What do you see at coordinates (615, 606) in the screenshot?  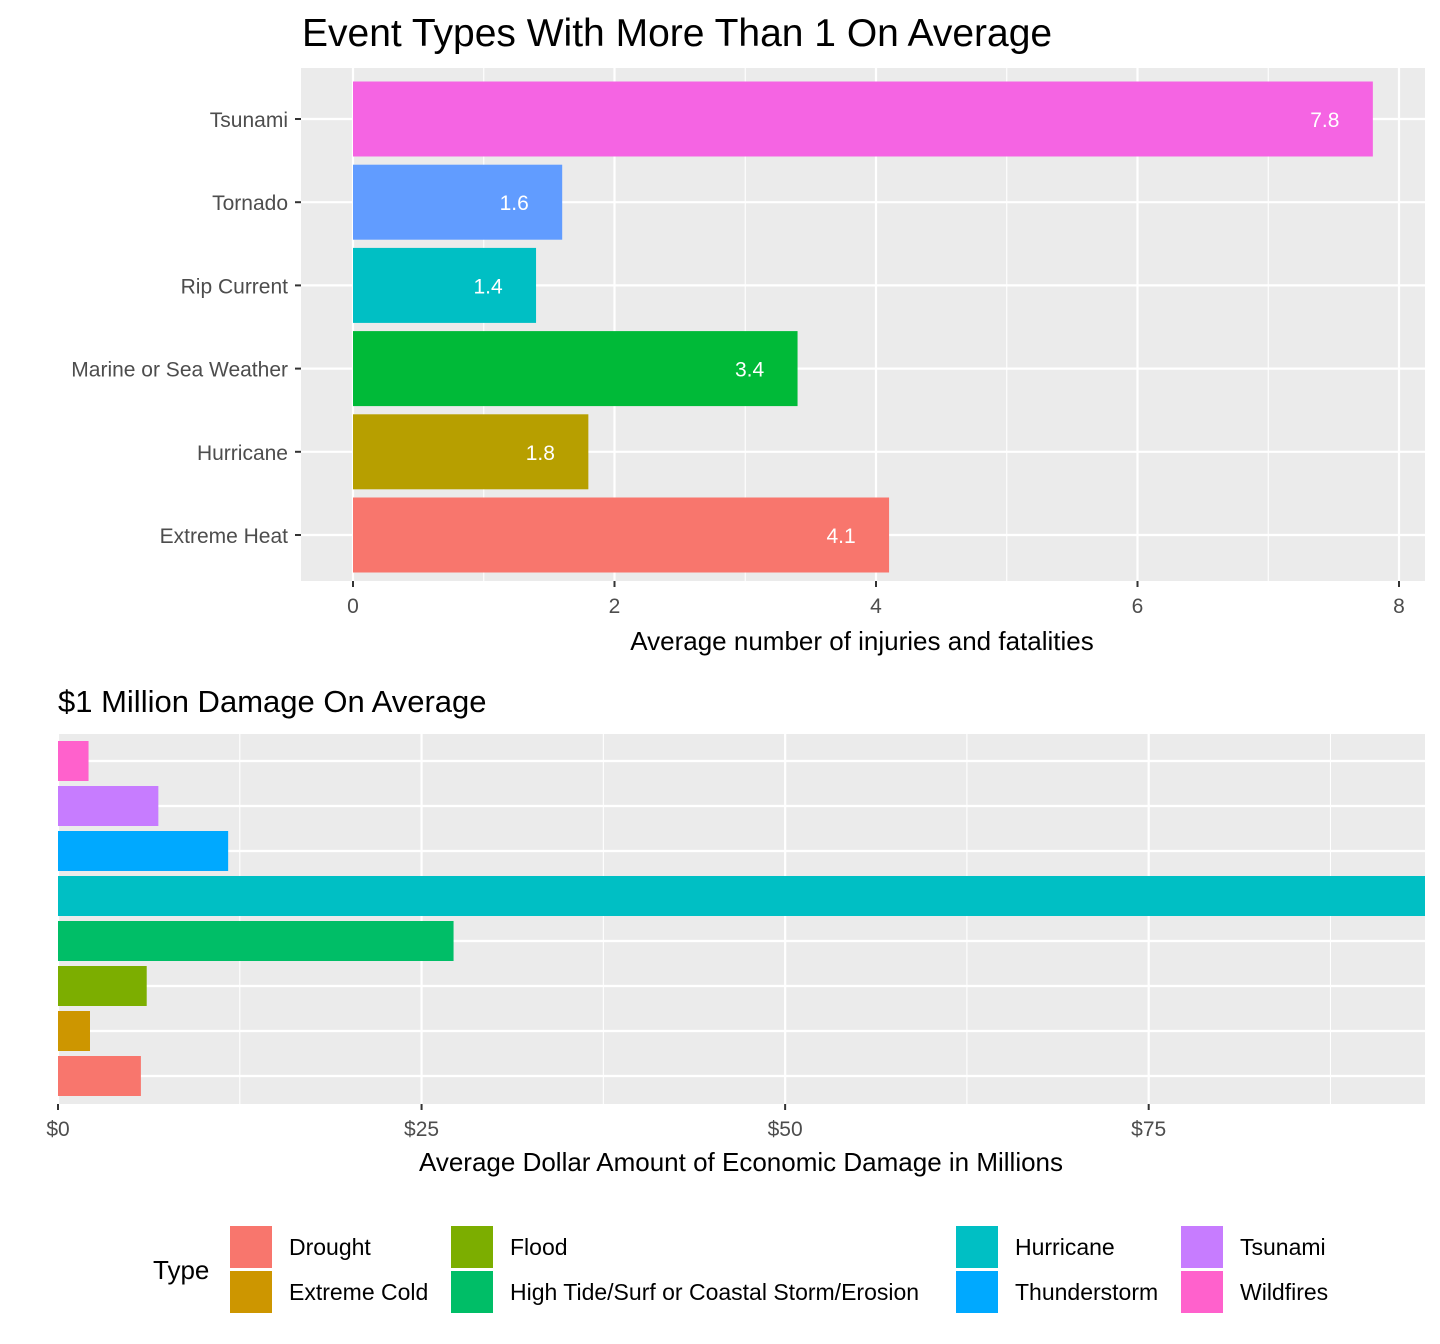 I see `chart1-x-tick-label: 2` at bounding box center [615, 606].